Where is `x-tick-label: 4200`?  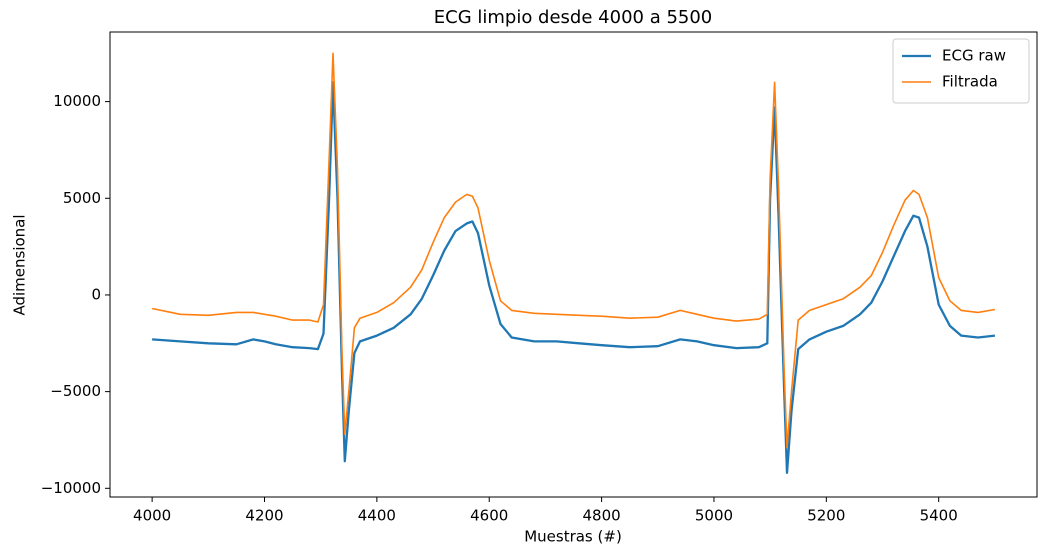
x-tick-label: 4200 is located at coordinates (264, 516).